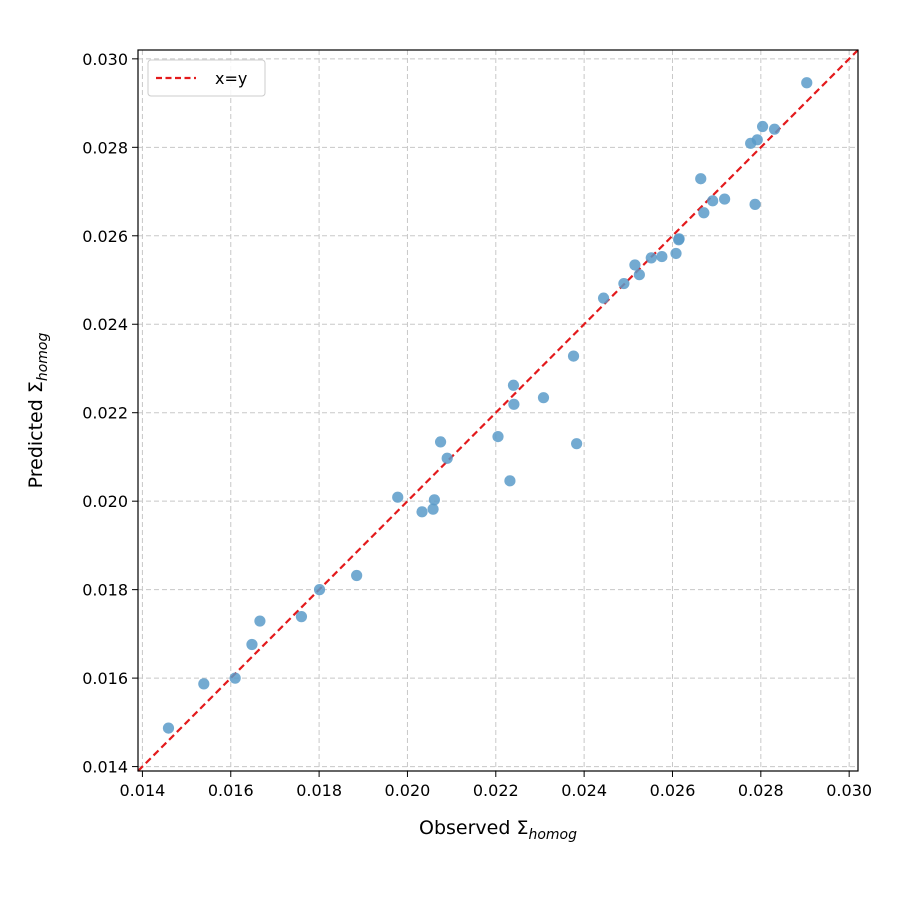 The image size is (900, 900). I want to click on y-axis-label-subscript: homog, so click(43, 356).